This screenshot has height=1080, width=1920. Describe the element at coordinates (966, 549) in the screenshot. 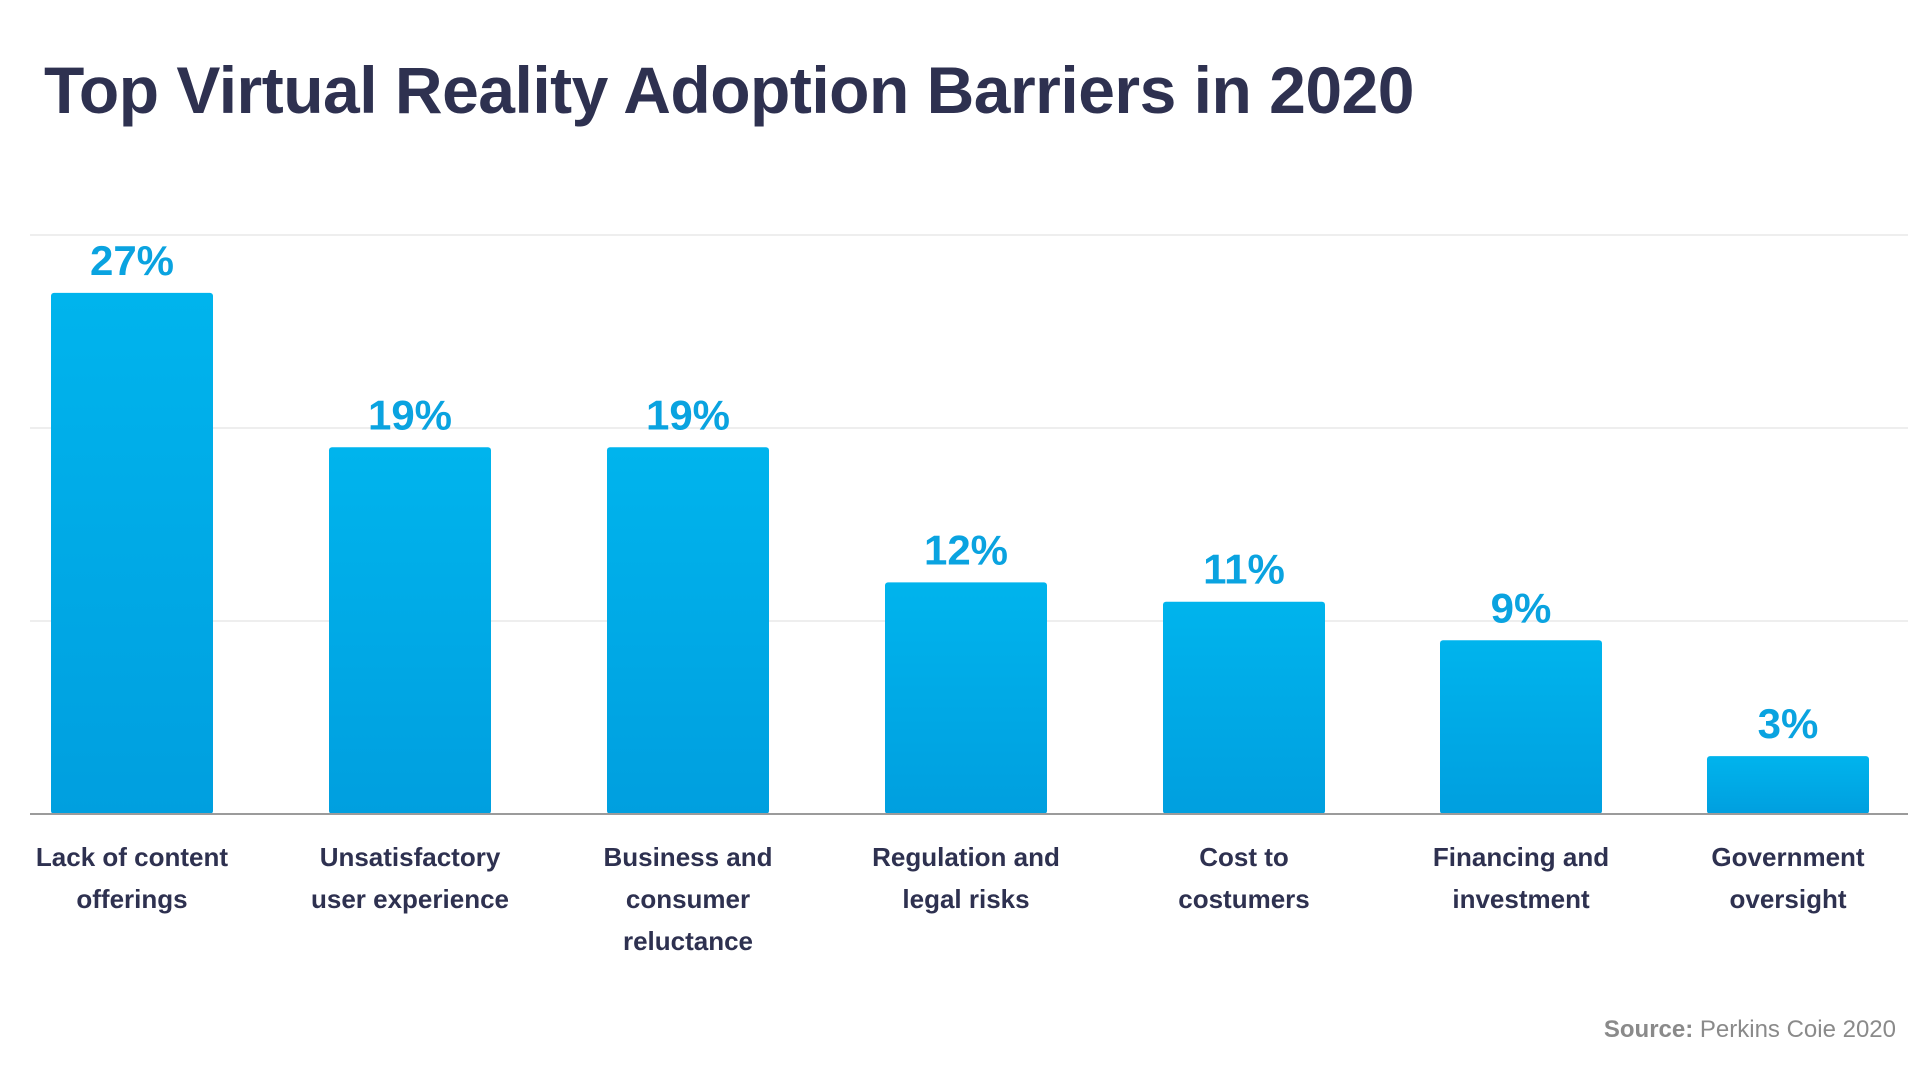

I see `value-label: 12%` at that location.